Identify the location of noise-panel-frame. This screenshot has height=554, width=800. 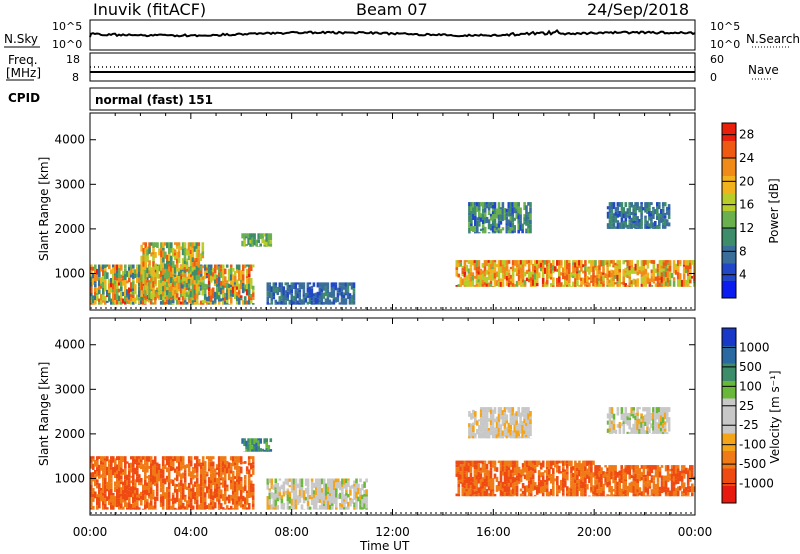
(392, 35).